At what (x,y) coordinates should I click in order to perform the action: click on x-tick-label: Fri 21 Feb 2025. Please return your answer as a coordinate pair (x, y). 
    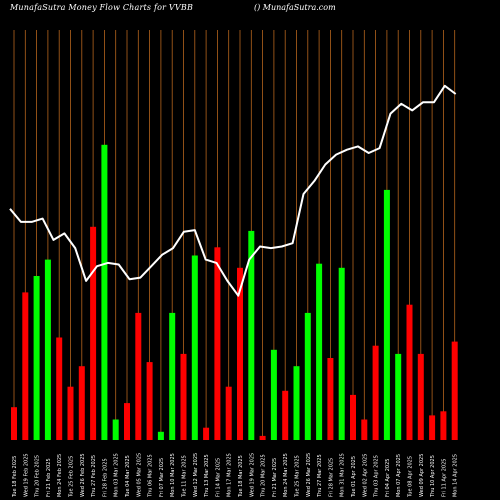
    Looking at the image, I should click on (49, 477).